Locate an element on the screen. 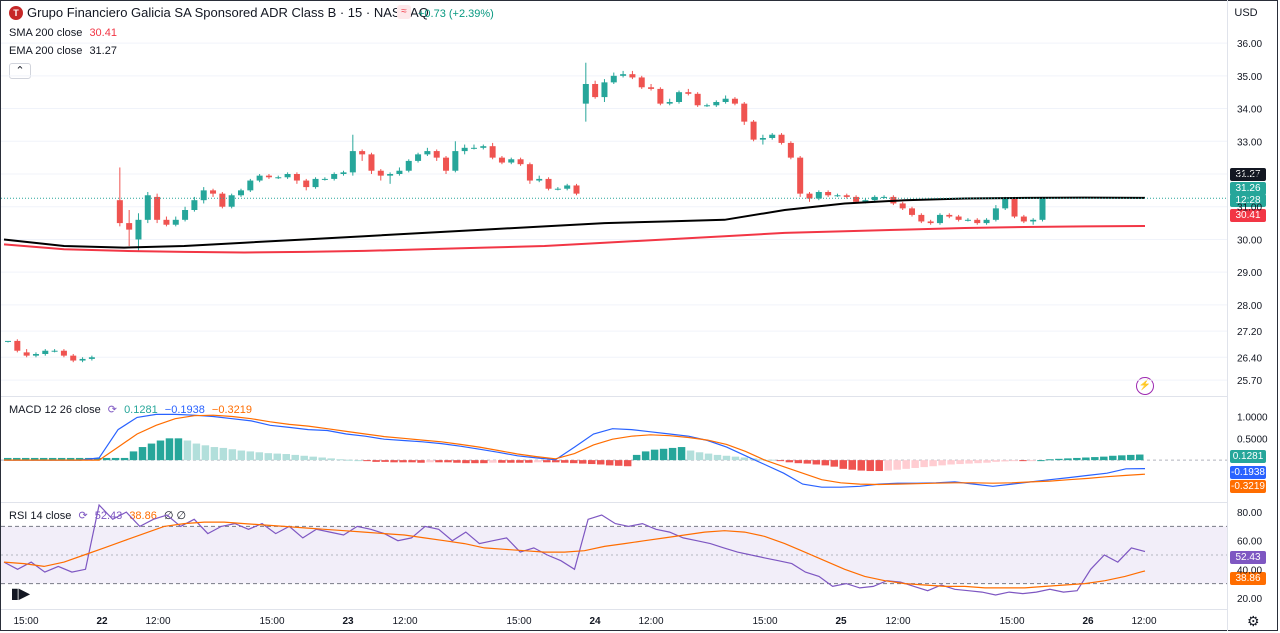 The image size is (1280, 633). macd-hist-badge: 0.1281 is located at coordinates (1248, 456).